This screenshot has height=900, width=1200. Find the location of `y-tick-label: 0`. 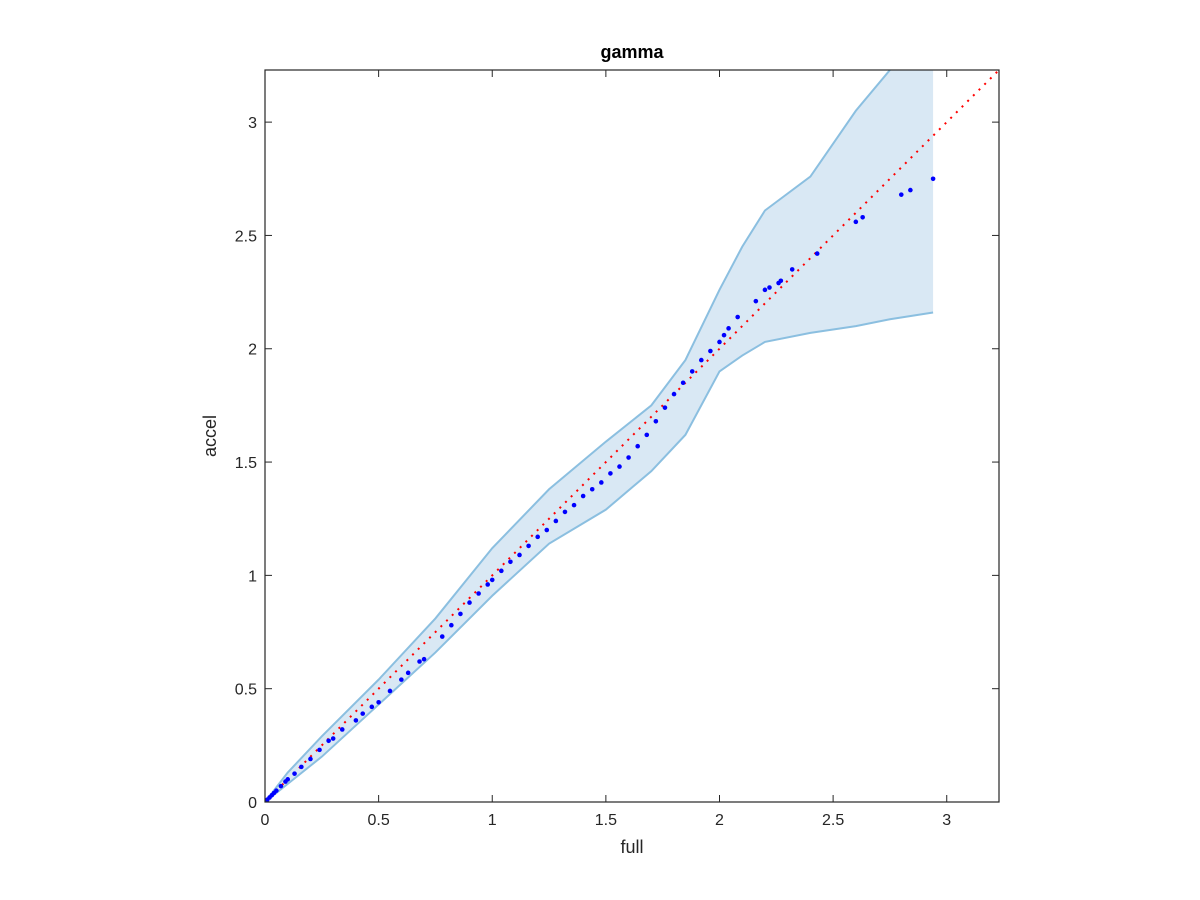

y-tick-label: 0 is located at coordinates (252, 803).